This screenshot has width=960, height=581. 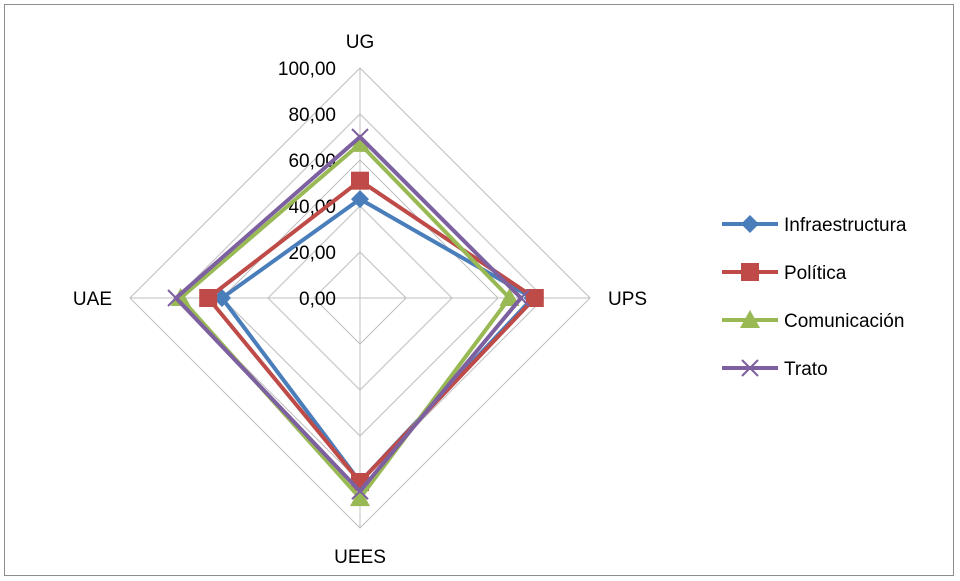 What do you see at coordinates (317, 299) in the screenshot?
I see `tick-label: 0,00` at bounding box center [317, 299].